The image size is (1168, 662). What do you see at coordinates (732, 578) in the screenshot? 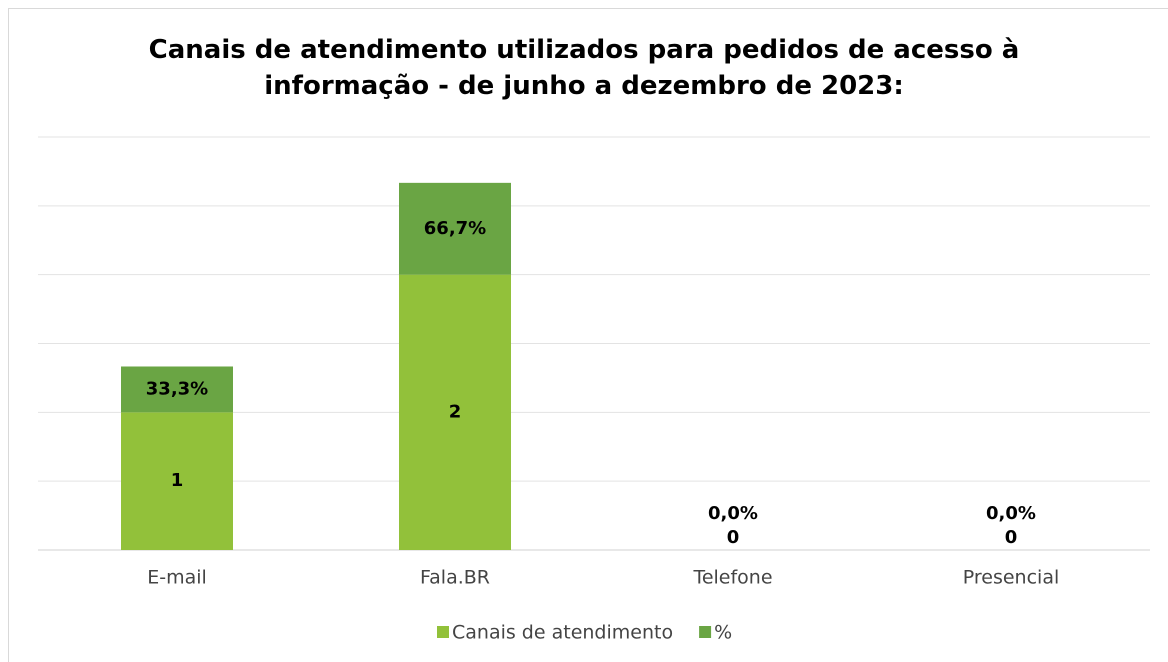
I see `x-tick-label: Telefone` at bounding box center [732, 578].